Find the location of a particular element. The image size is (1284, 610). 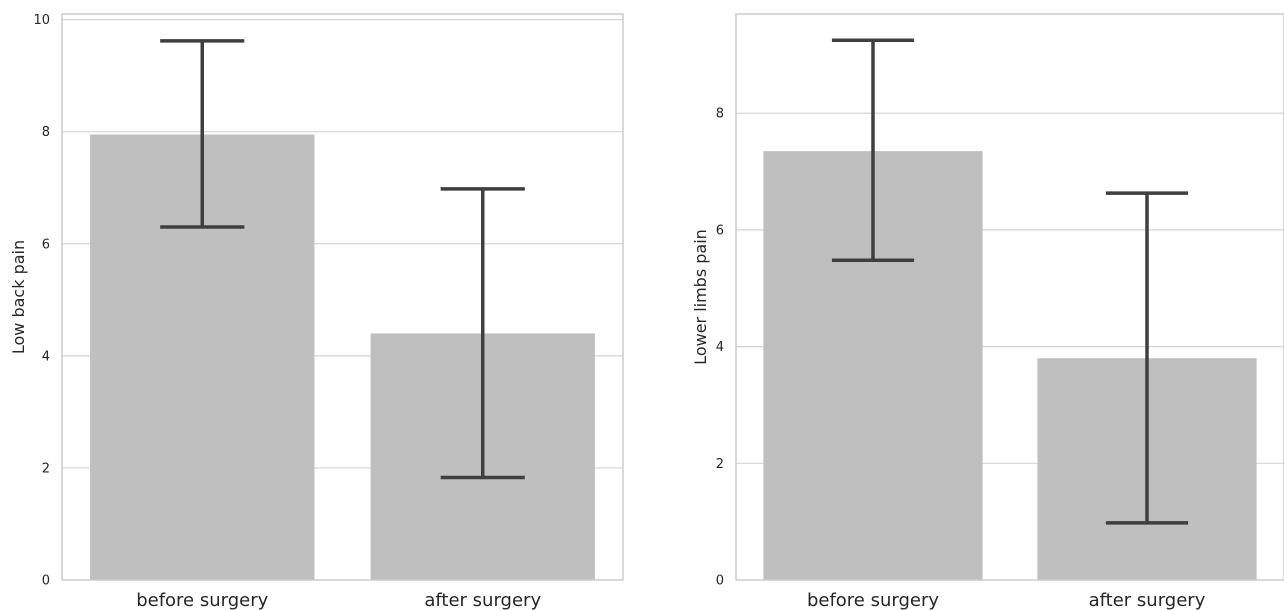

y-tick-label: 10 is located at coordinates (41, 20).